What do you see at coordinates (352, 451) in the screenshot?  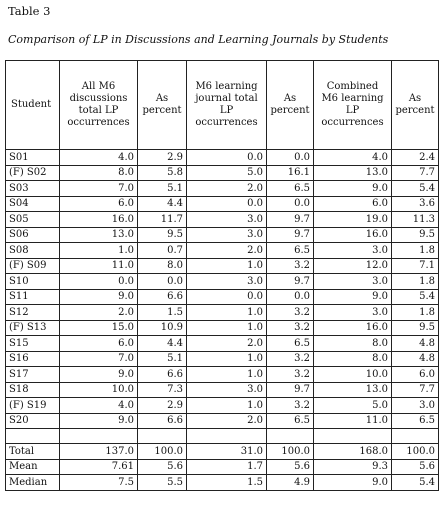 I see `table-cell: 168.0` at bounding box center [352, 451].